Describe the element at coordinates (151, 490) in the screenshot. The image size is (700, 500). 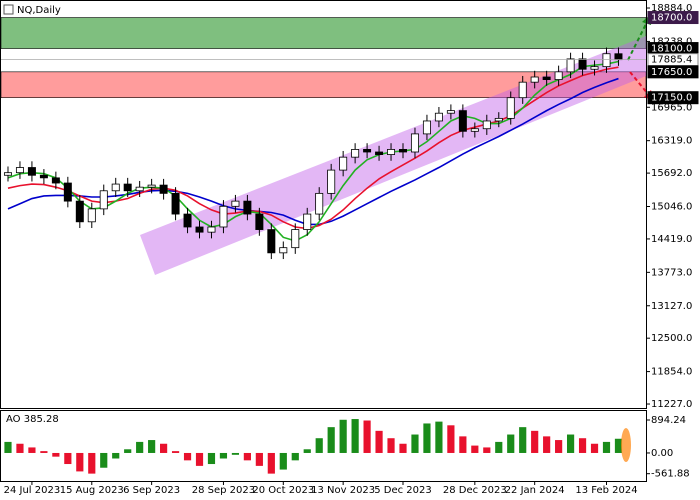
I see `x-tick-label: 6 Sep 2023` at that location.